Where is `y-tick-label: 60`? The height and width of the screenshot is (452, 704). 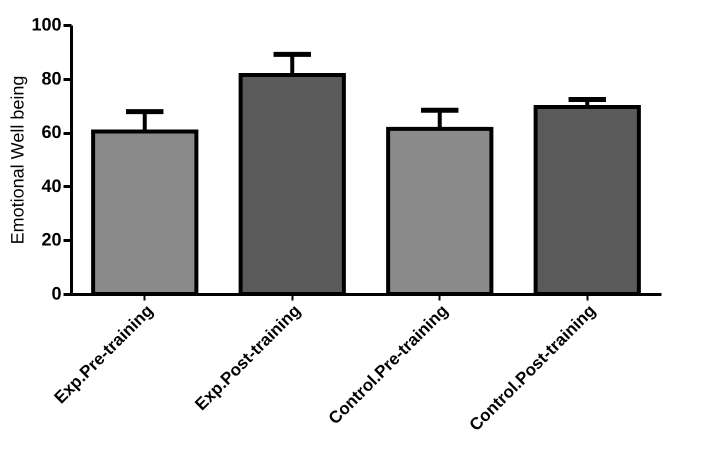 y-tick-label: 60 is located at coordinates (51, 132).